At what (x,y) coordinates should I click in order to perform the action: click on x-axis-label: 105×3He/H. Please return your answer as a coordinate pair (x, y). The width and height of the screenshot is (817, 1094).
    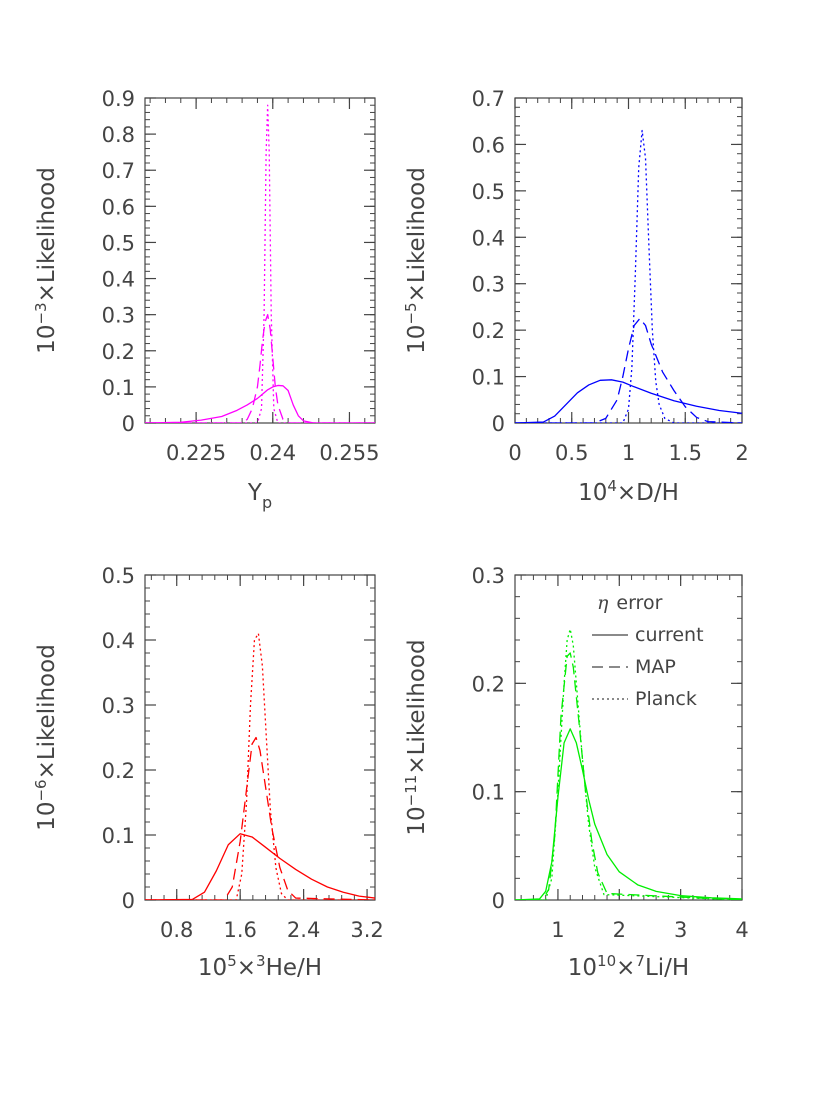
    Looking at the image, I should click on (260, 966).